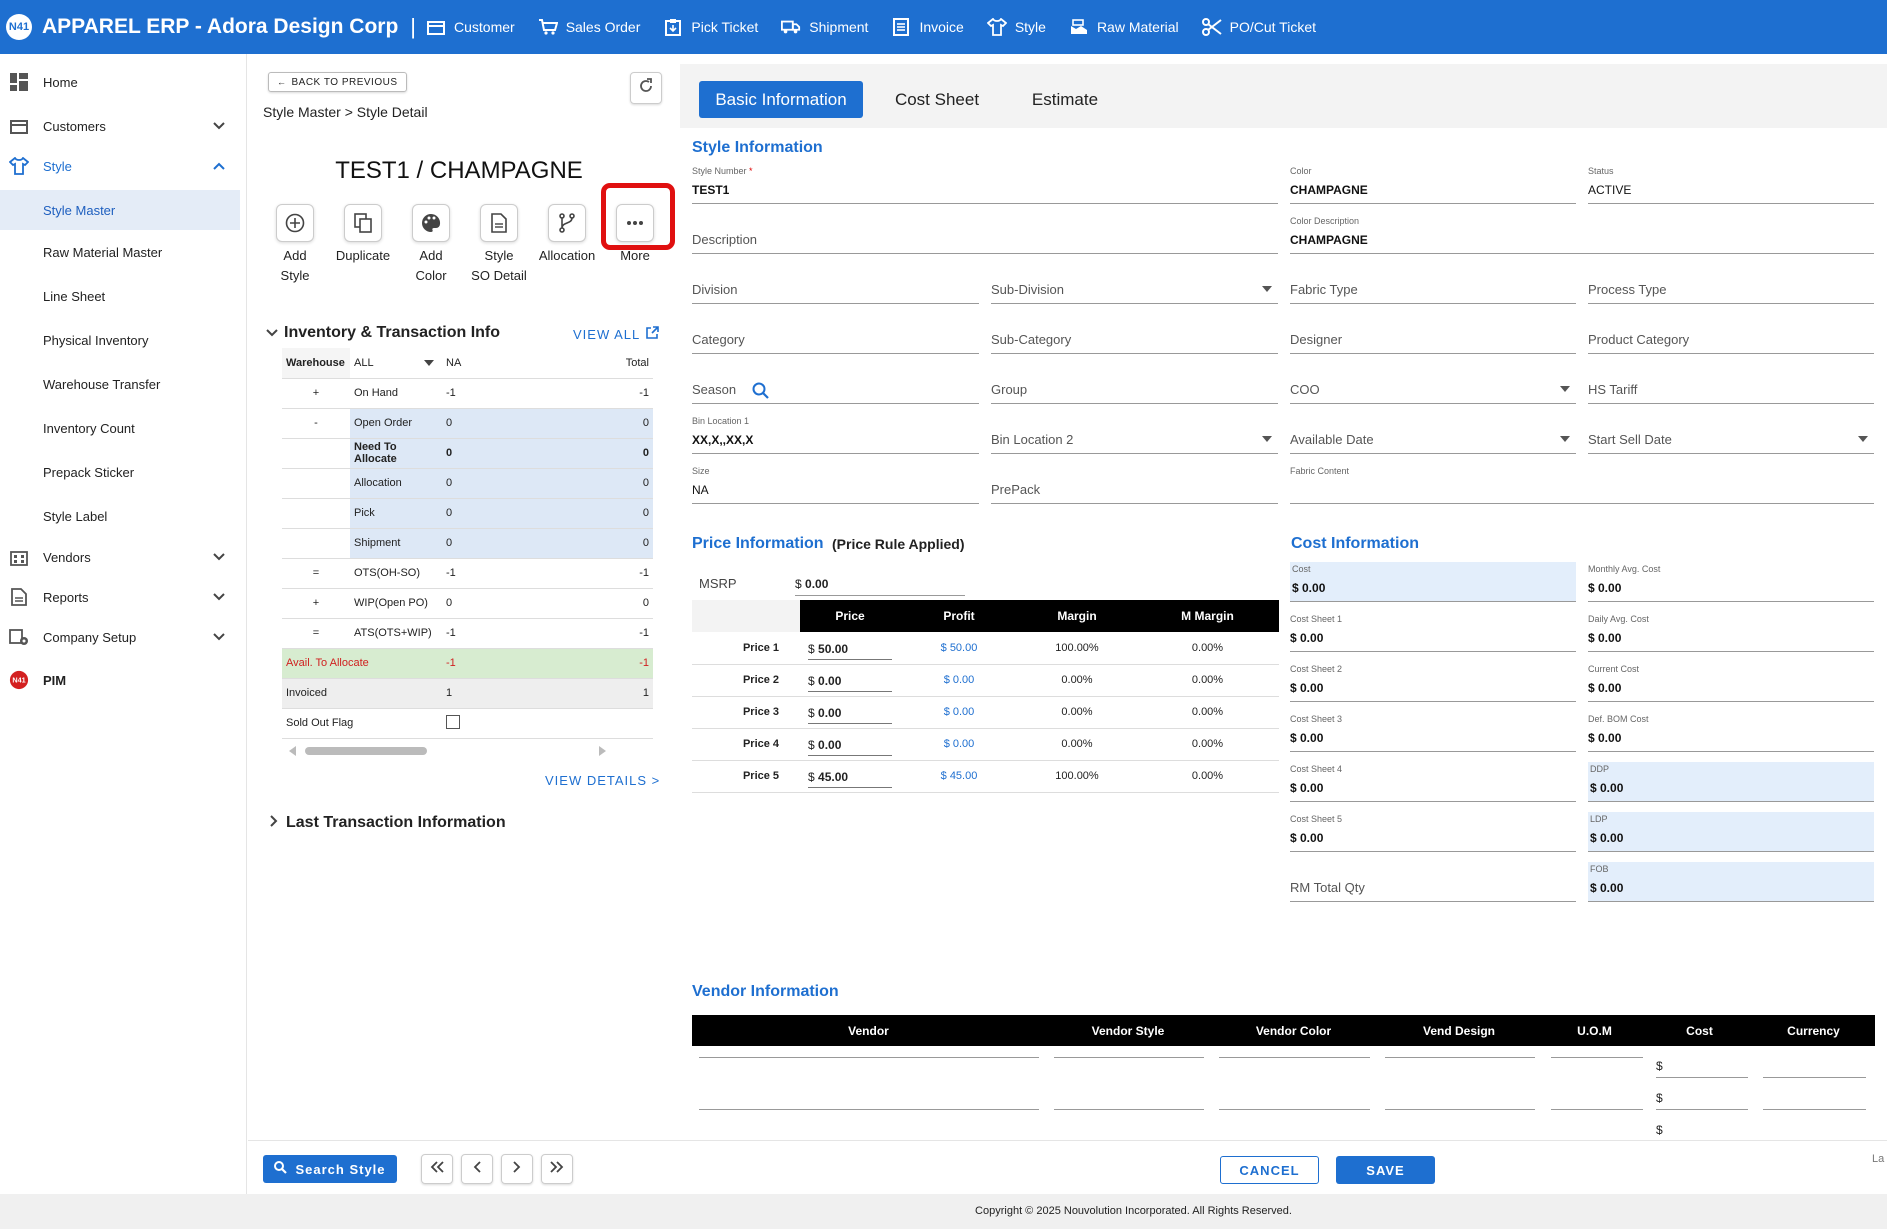 This screenshot has width=1887, height=1229. Describe the element at coordinates (824, 27) in the screenshot. I see `nav-shipment: Shipment` at that location.